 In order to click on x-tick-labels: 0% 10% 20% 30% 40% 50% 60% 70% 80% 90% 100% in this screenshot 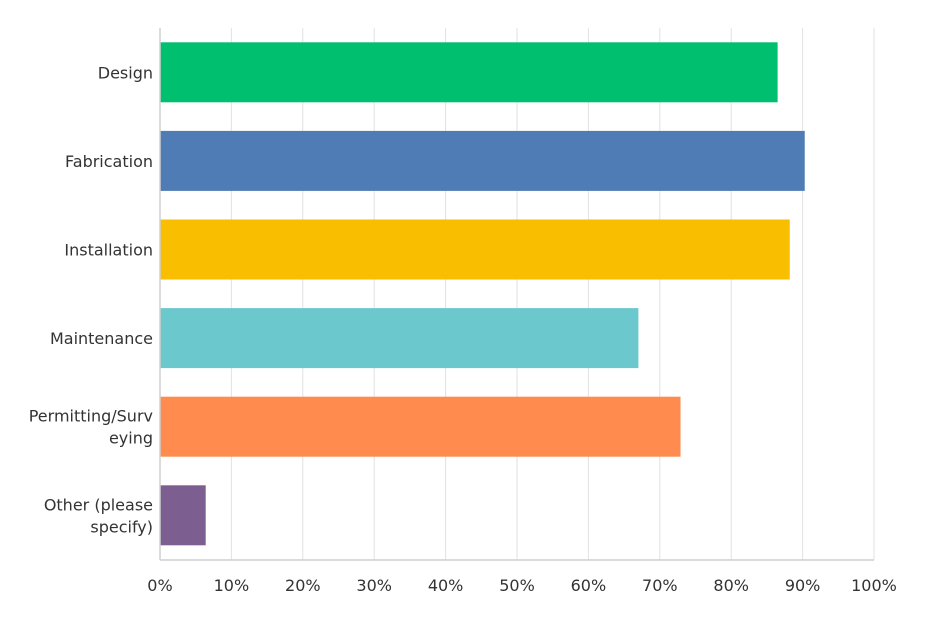, I will do `click(522, 585)`.